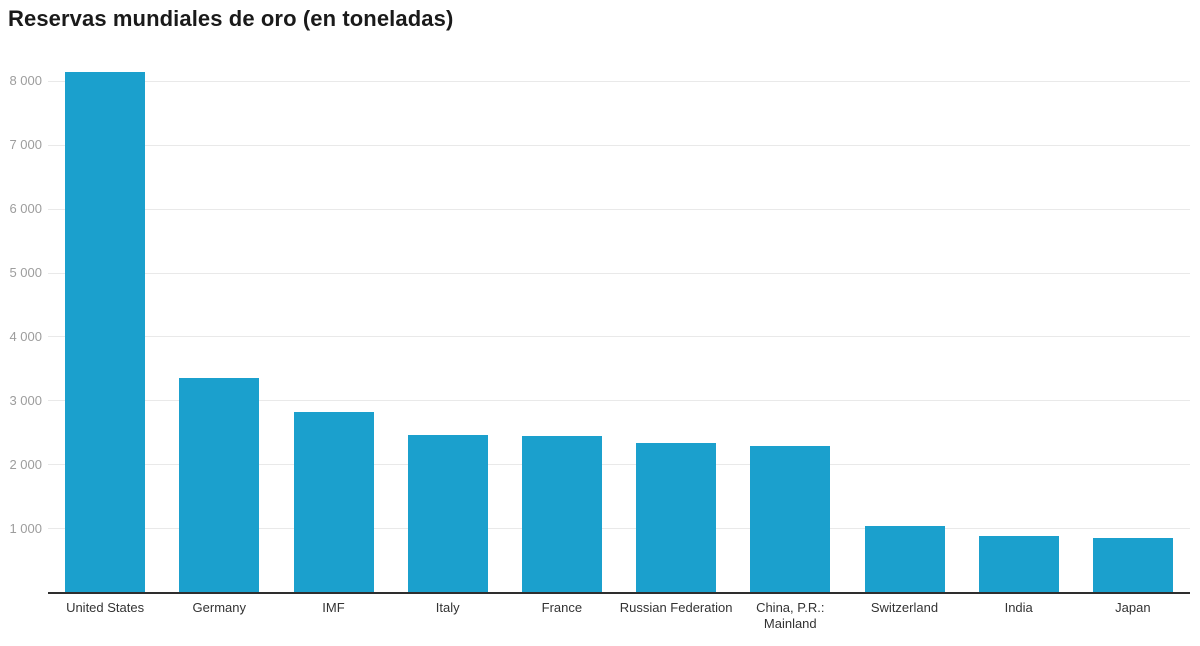  What do you see at coordinates (25, 464) in the screenshot?
I see `y-axis-tick-label-2000: 2 000` at bounding box center [25, 464].